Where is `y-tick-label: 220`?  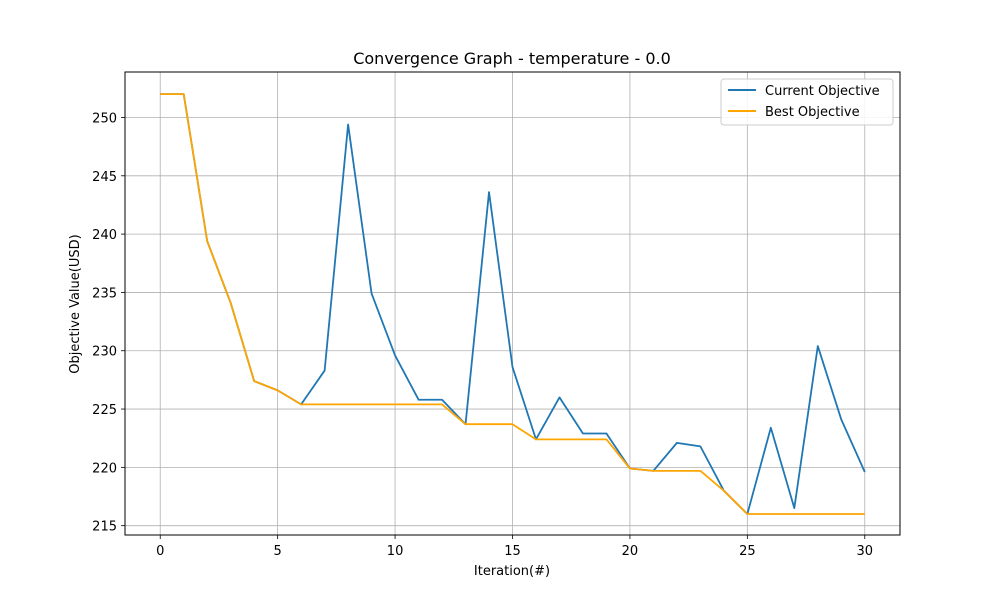 y-tick-label: 220 is located at coordinates (104, 468).